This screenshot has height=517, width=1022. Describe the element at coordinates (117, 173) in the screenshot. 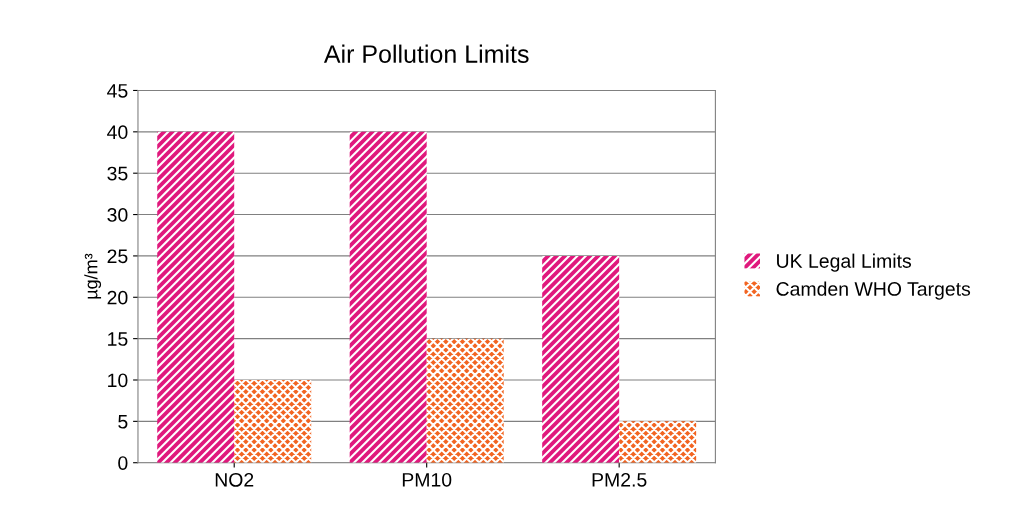

I see `y-tick-label: 35` at that location.